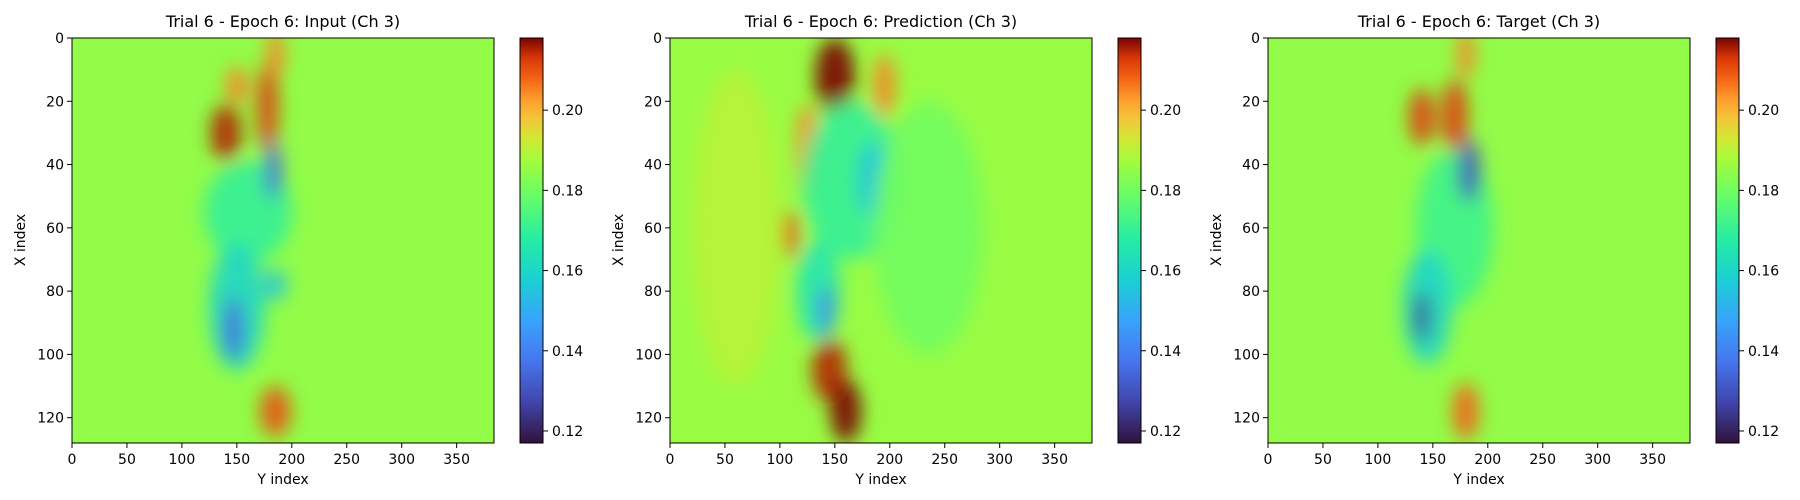 The image size is (1800, 500). Describe the element at coordinates (1478, 21) in the screenshot. I see `panel-title: Trial 6 - Epoch 6: Target (Ch 3)` at that location.